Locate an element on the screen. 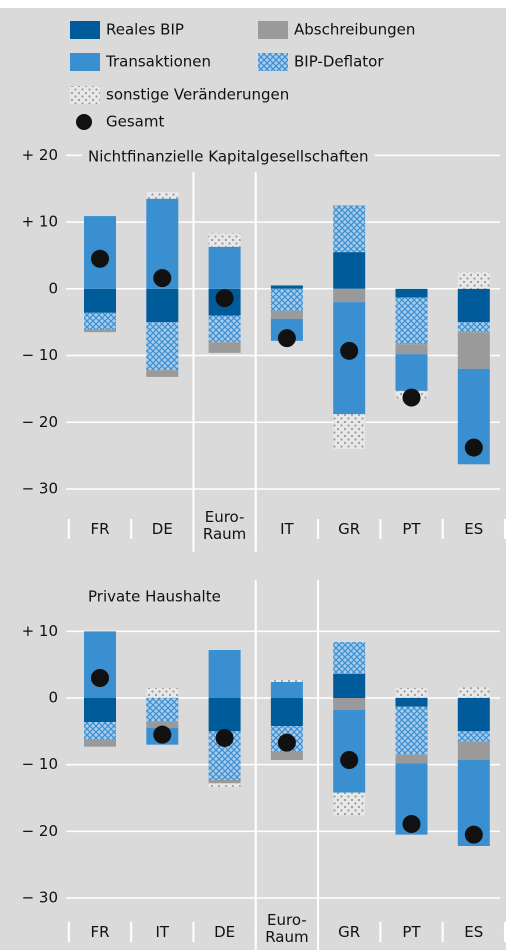 This screenshot has height=950, width=506. top-band is located at coordinates (253, 4).